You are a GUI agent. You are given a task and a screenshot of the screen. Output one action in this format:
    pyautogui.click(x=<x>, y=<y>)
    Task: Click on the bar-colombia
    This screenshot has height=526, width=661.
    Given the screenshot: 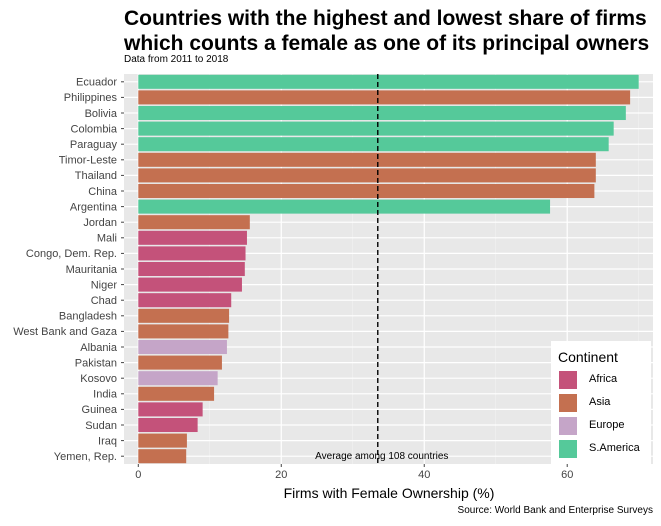 What is the action you would take?
    pyautogui.click(x=376, y=128)
    